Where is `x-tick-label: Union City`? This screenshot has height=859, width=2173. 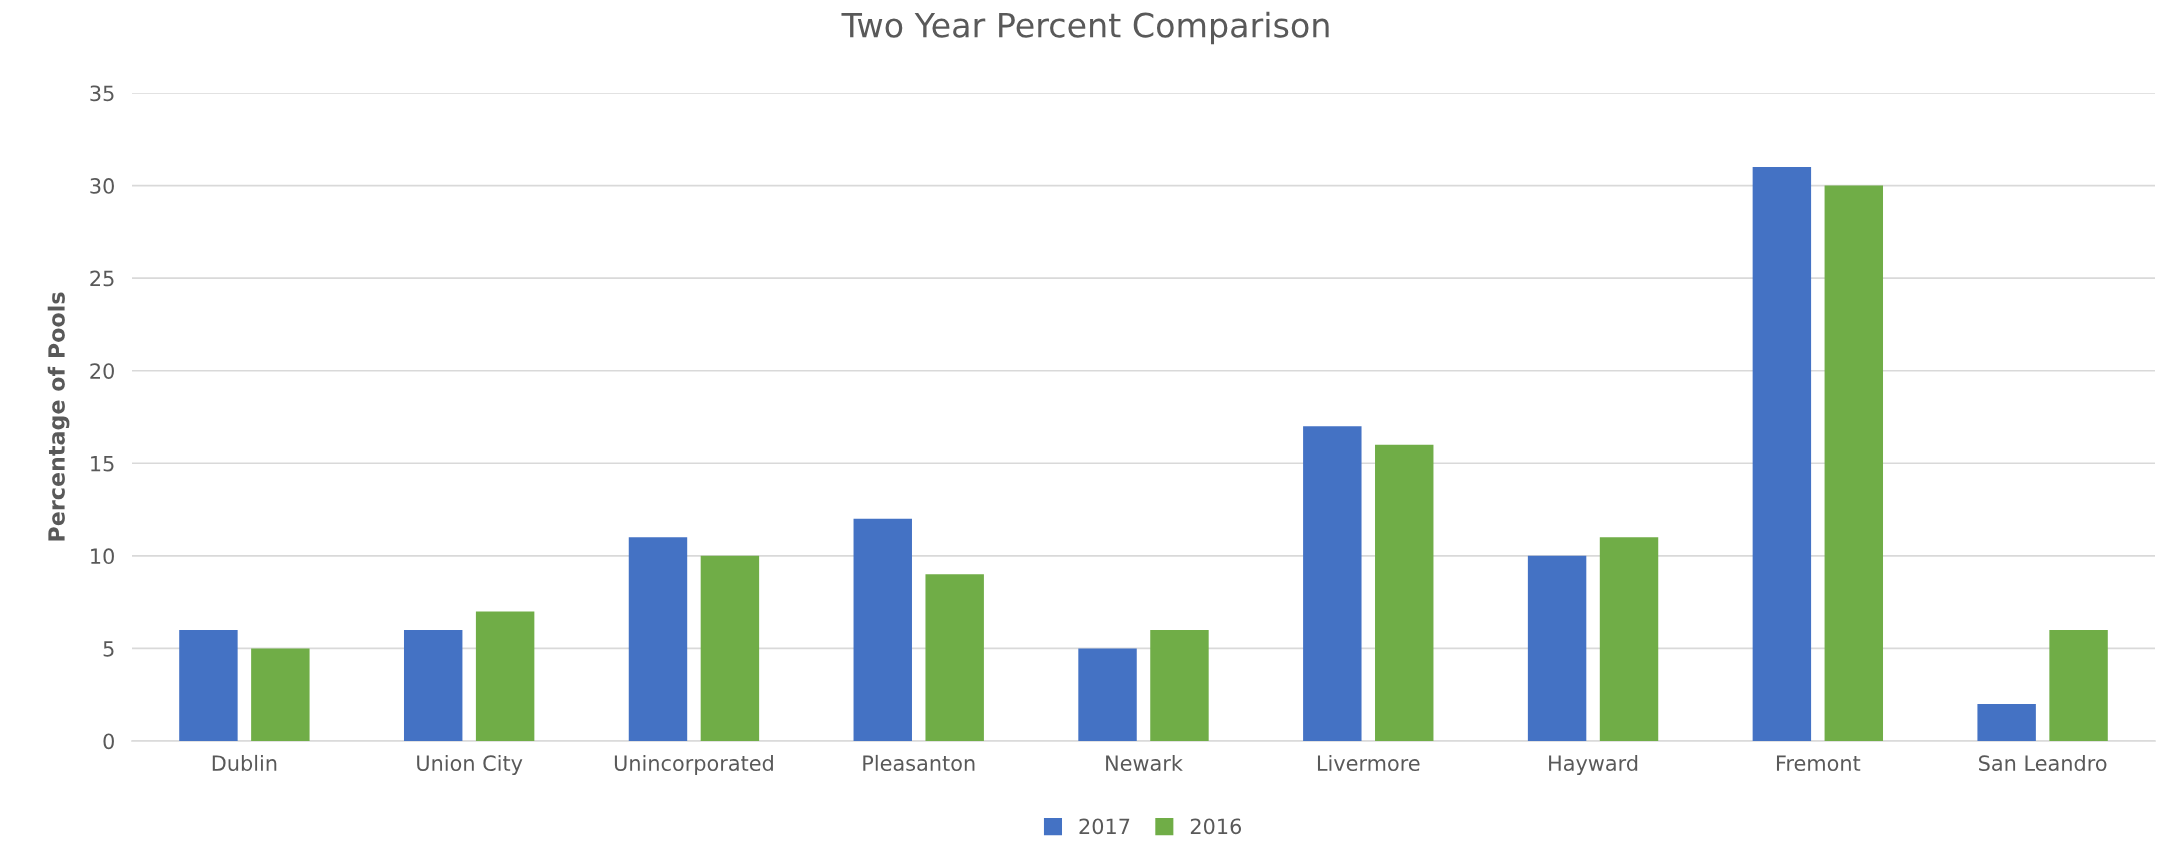
x-tick-label: Union City is located at coordinates (470, 765).